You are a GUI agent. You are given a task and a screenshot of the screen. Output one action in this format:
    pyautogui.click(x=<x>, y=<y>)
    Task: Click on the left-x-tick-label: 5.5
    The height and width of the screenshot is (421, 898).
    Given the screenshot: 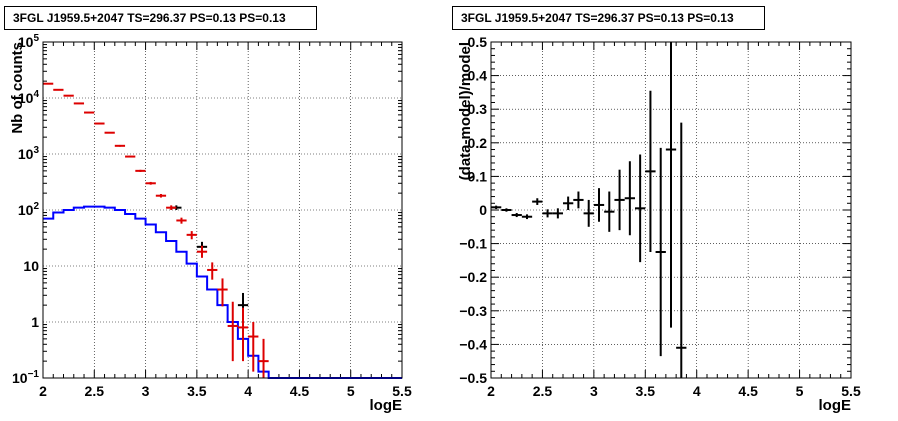 What is the action you would take?
    pyautogui.click(x=402, y=391)
    